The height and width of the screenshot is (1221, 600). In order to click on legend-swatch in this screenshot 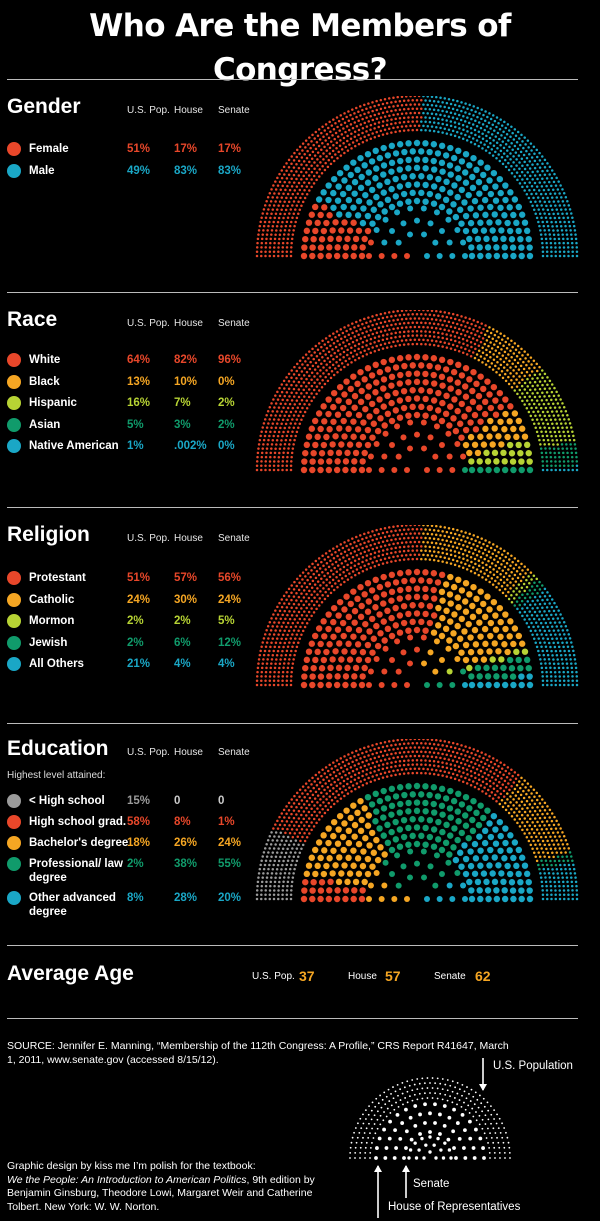, I will do `click(14, 170)`.